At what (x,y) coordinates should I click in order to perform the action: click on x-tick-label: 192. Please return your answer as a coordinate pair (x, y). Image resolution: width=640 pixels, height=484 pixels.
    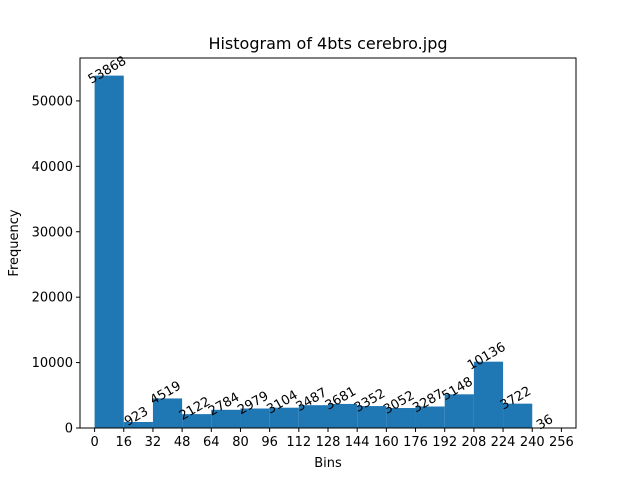
    Looking at the image, I should click on (444, 442).